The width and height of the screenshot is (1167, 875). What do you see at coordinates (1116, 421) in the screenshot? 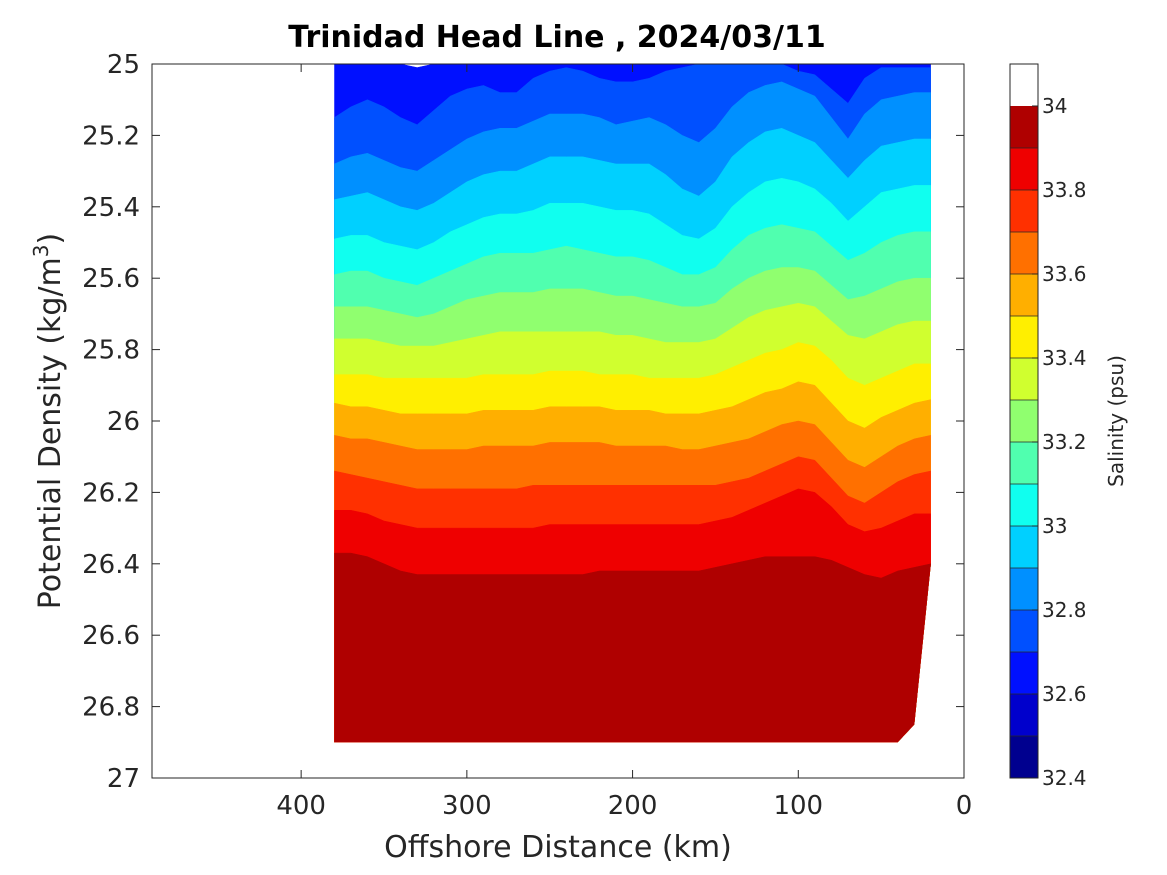
I see `colorbar-title: Salinity (psu)` at bounding box center [1116, 421].